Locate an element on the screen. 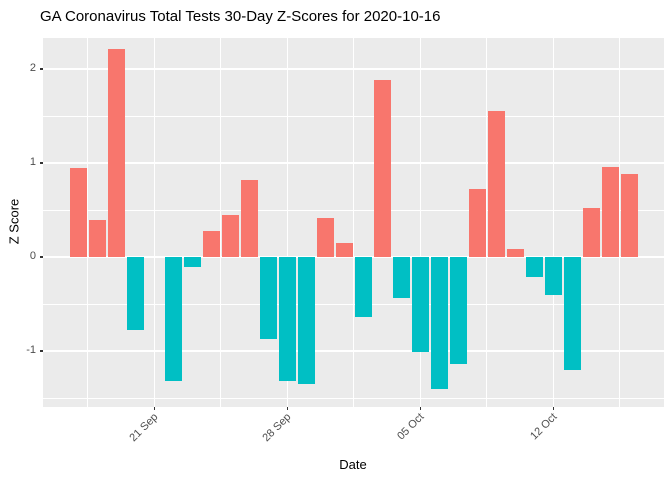  y-tick-label: 0 is located at coordinates (32, 255).